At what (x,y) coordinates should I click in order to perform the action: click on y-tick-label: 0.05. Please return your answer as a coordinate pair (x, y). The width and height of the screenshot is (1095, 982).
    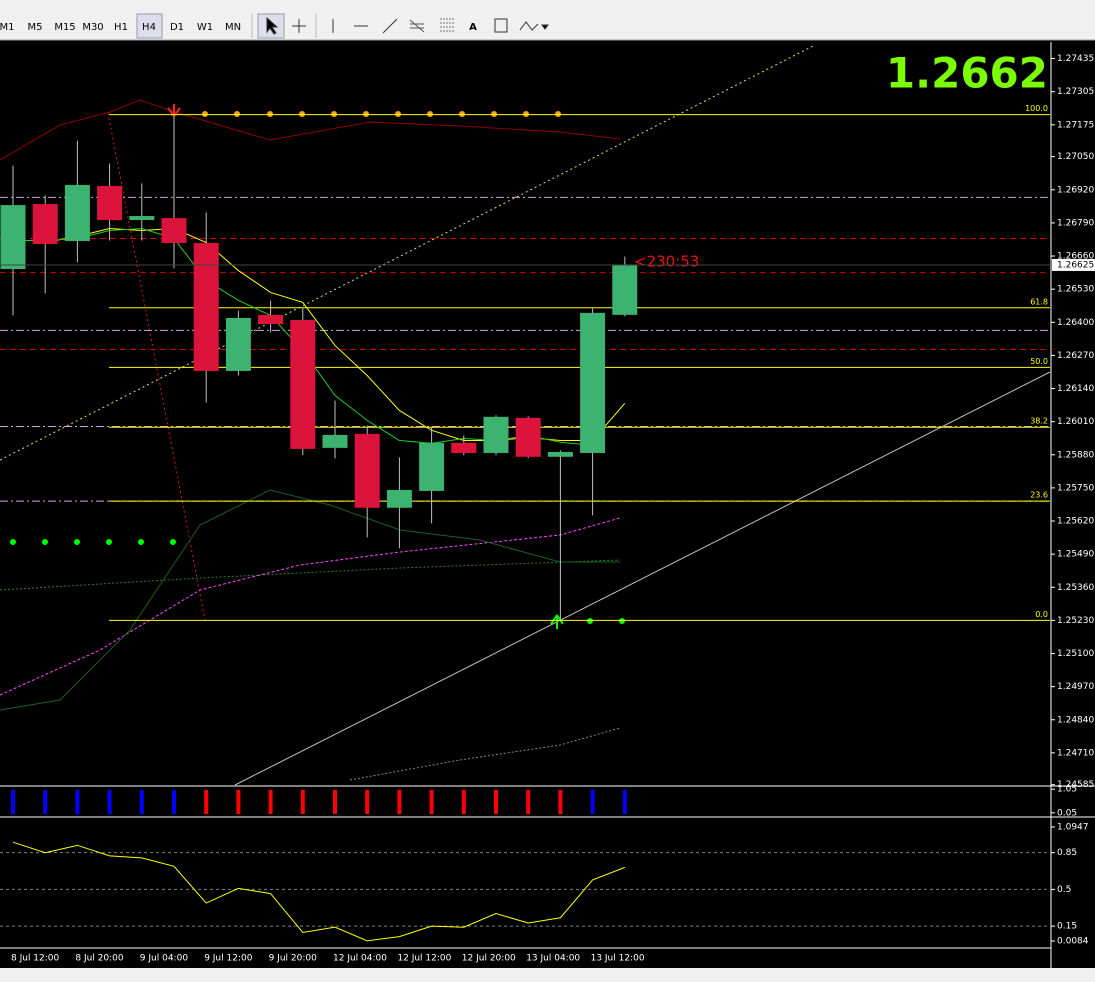
    Looking at the image, I should click on (1067, 813).